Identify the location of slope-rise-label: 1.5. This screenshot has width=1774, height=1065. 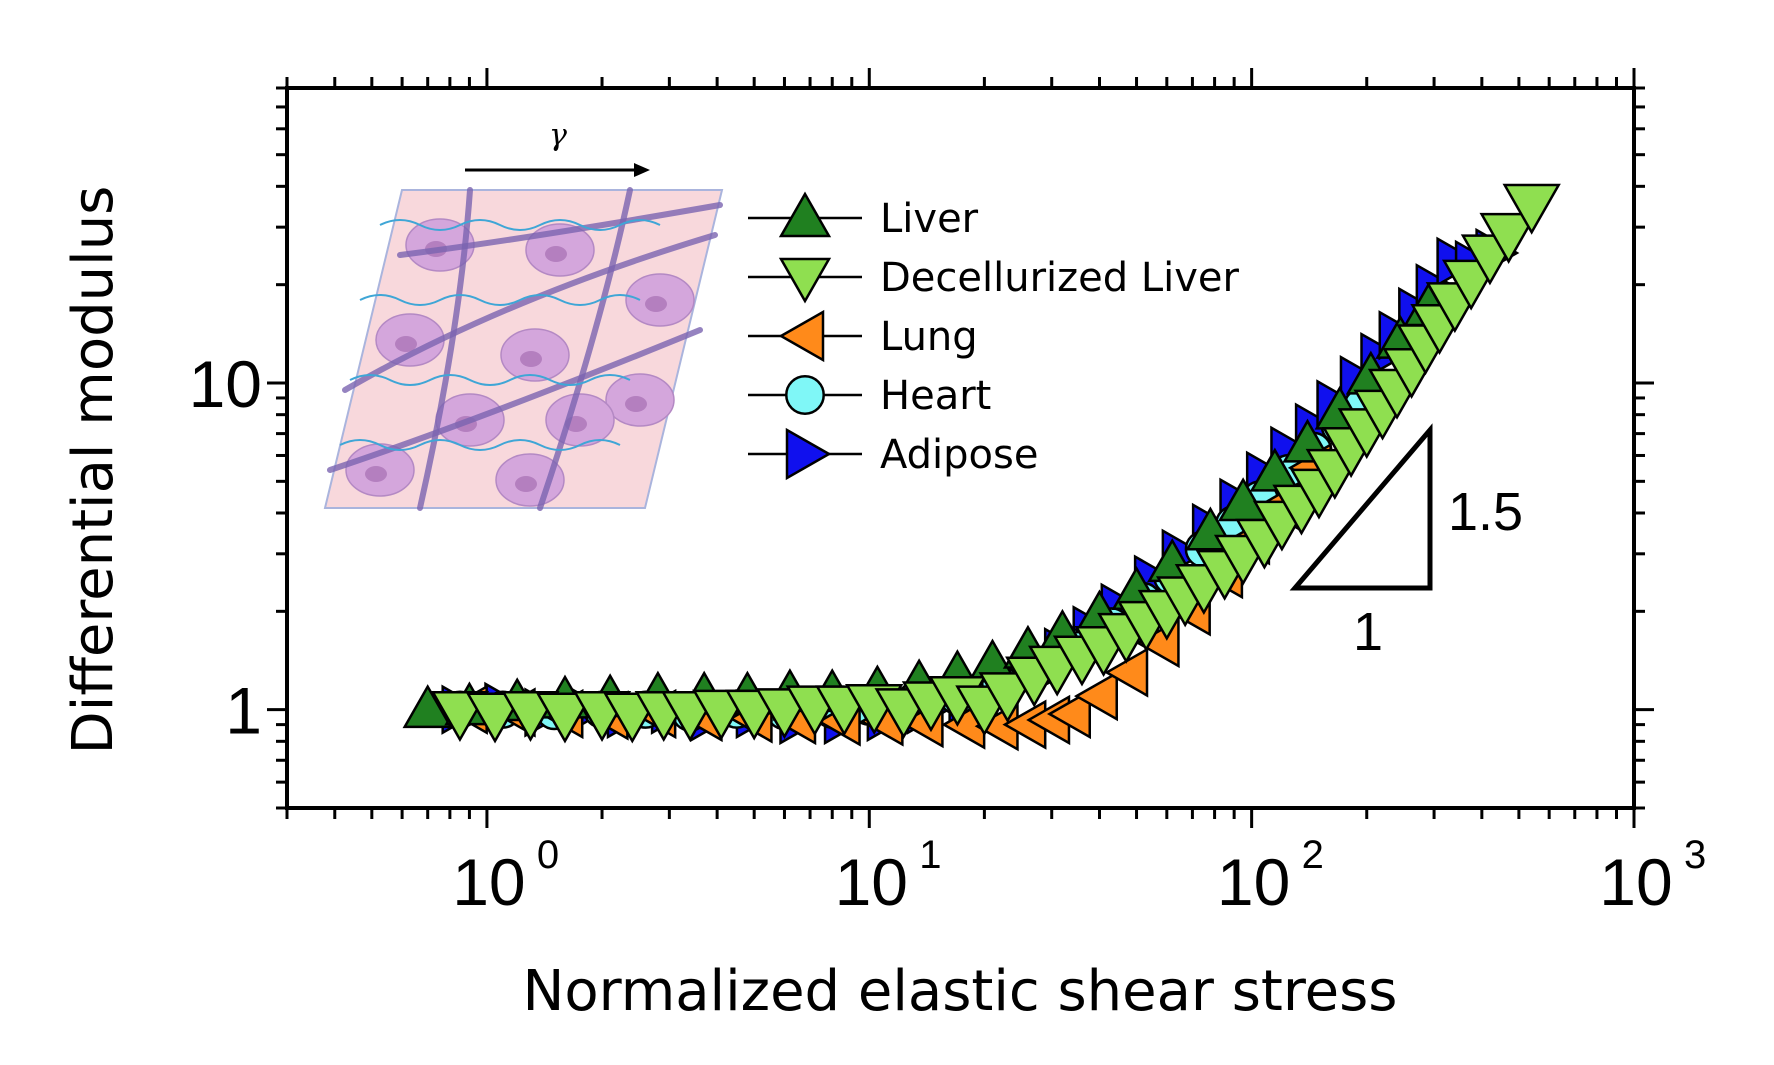
(1485, 512).